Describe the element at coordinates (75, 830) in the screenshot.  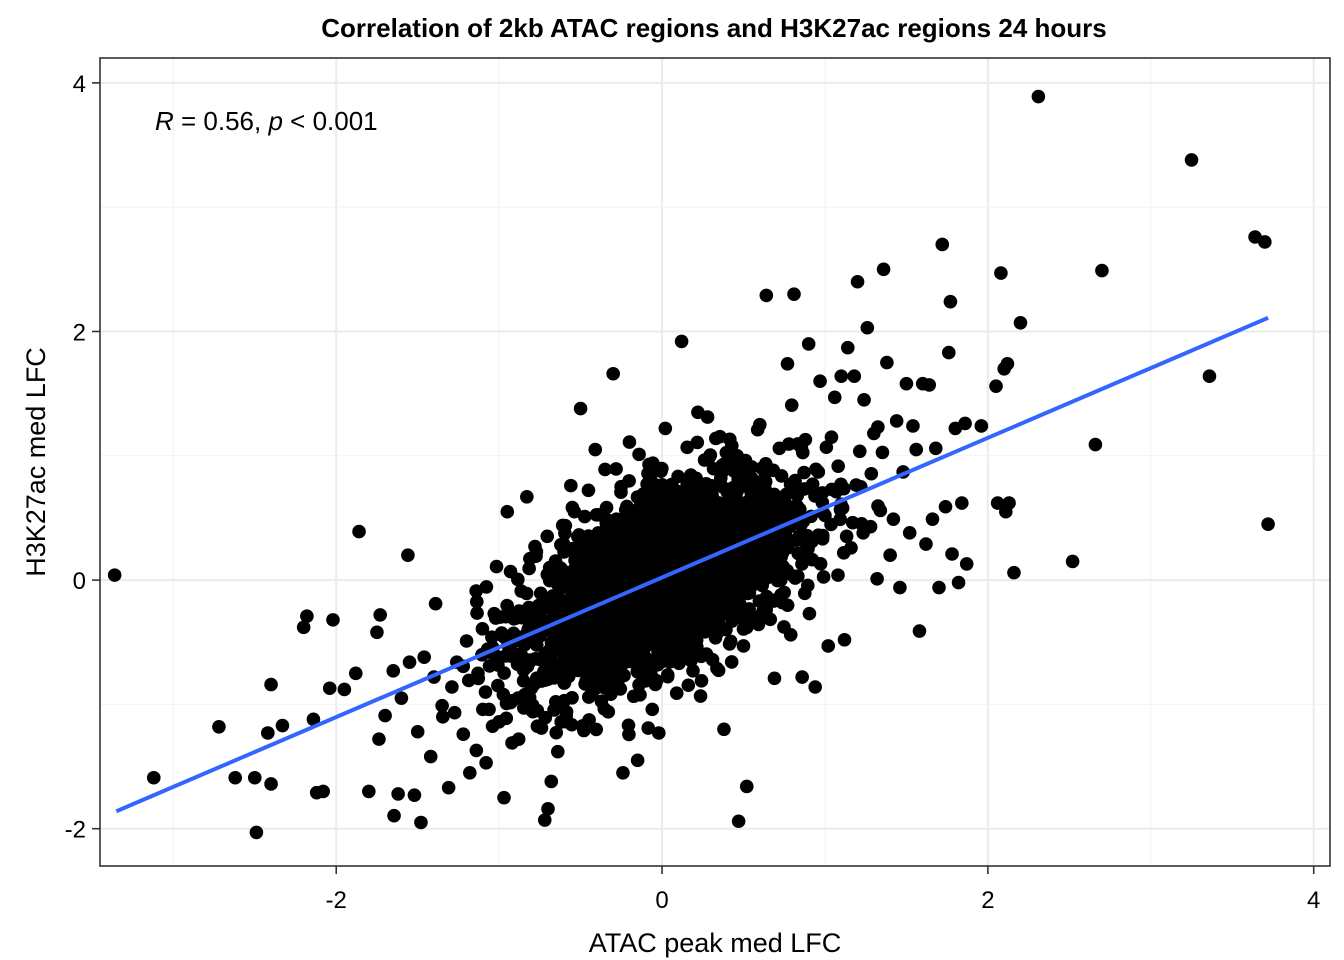
I see `y-tick-label: -2` at that location.